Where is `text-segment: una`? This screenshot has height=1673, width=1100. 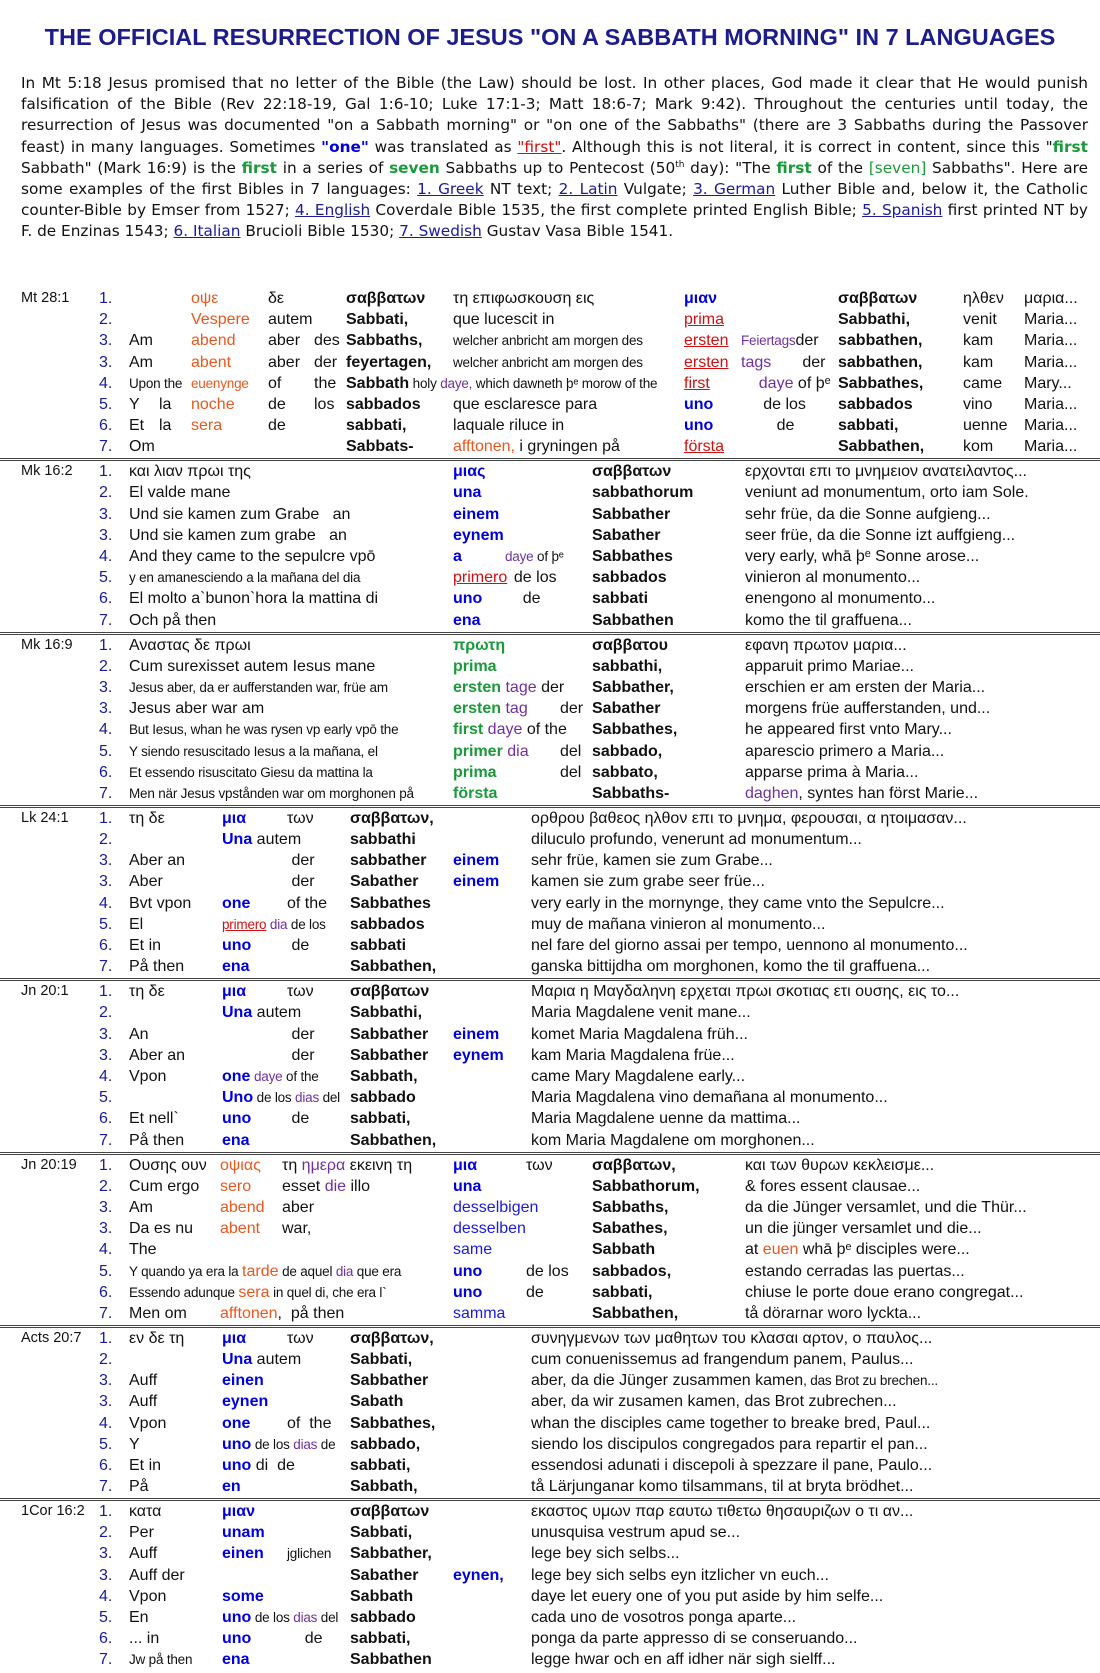
text-segment: una is located at coordinates (467, 1186).